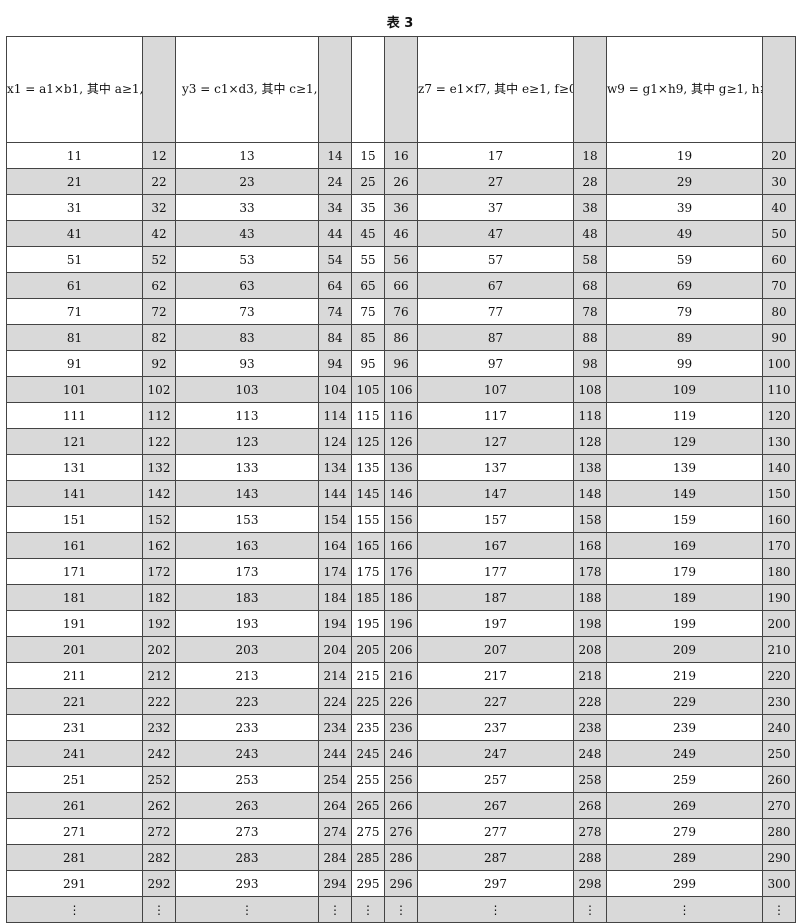  What do you see at coordinates (495, 857) in the screenshot?
I see `table-cell: 287` at bounding box center [495, 857].